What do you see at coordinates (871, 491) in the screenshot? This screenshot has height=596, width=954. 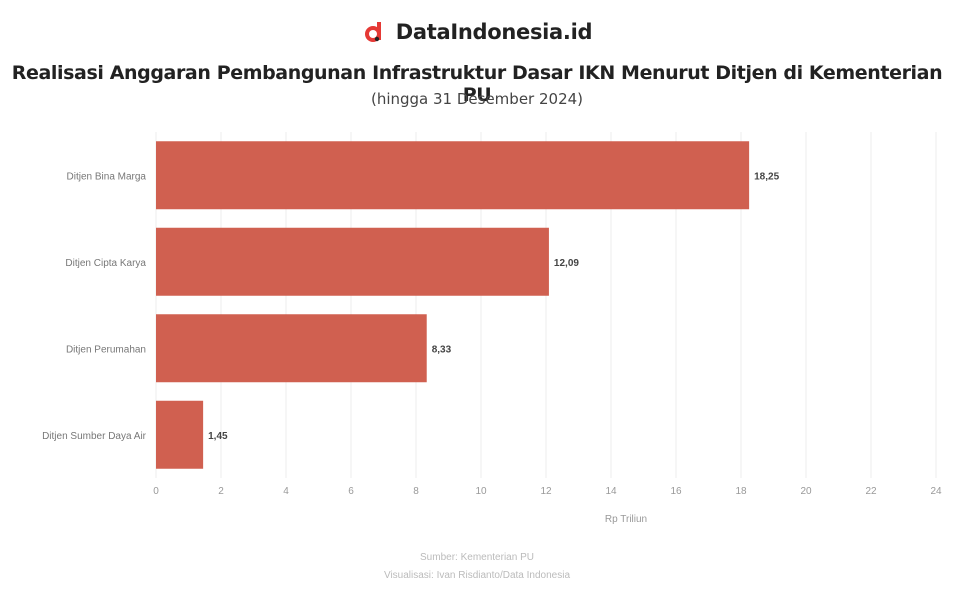 I see `x-tick-label: 22` at bounding box center [871, 491].